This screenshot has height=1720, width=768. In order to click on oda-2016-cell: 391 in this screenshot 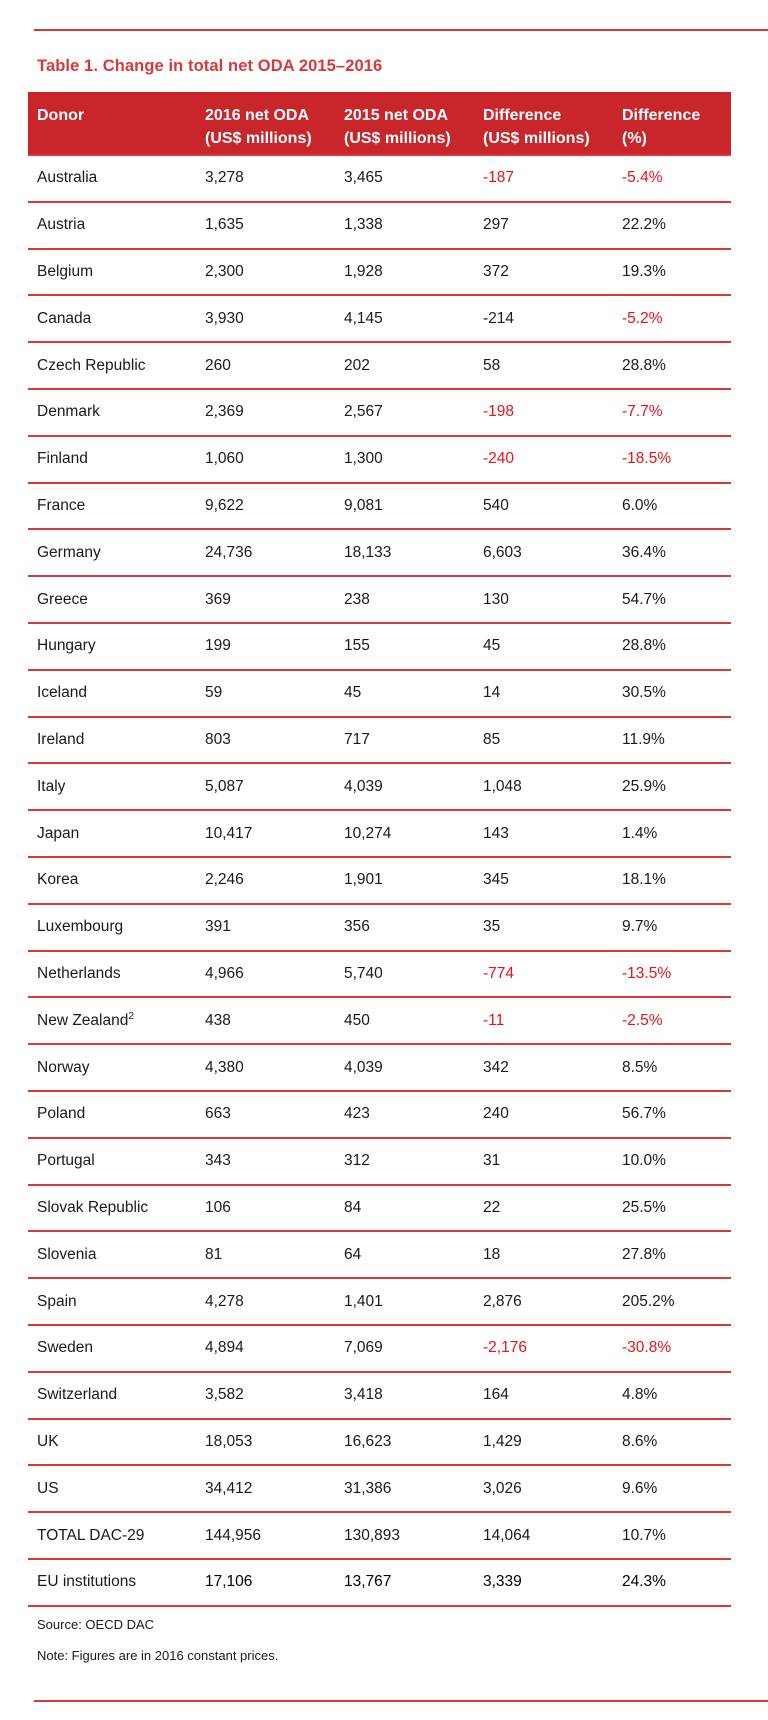, I will do `click(265, 927)`.